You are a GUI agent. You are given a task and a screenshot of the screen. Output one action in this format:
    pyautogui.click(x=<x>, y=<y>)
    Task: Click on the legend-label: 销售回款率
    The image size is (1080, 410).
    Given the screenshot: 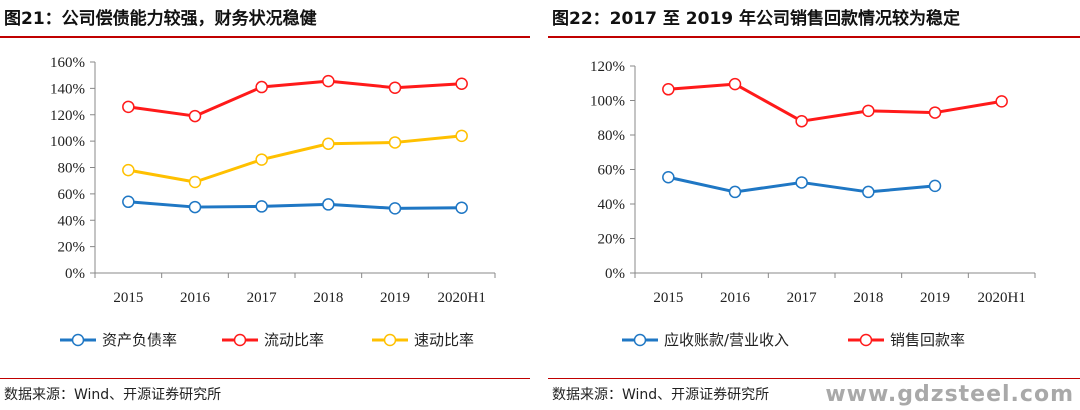 What is the action you would take?
    pyautogui.click(x=927, y=340)
    